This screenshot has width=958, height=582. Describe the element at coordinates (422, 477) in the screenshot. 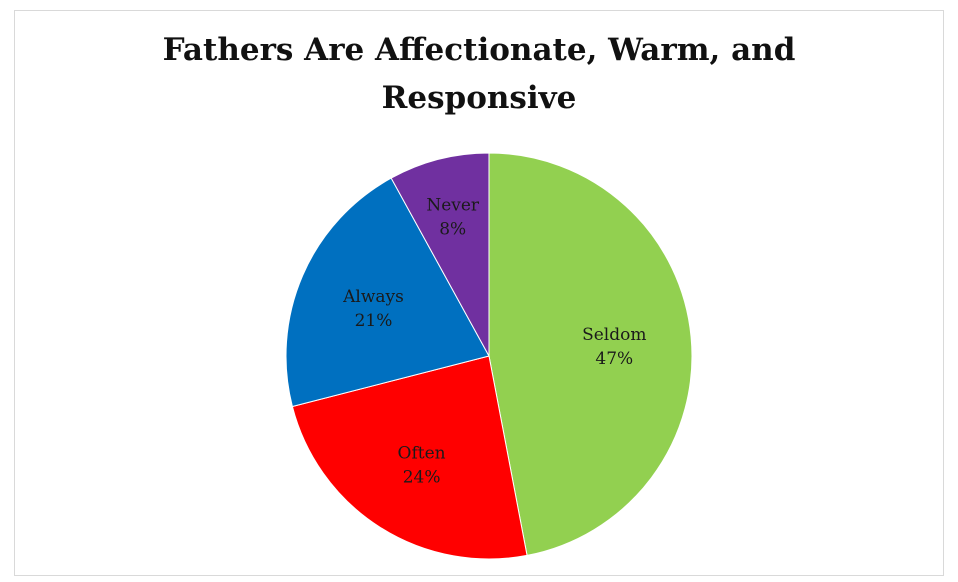

I see `slice-value-often: 24%` at that location.